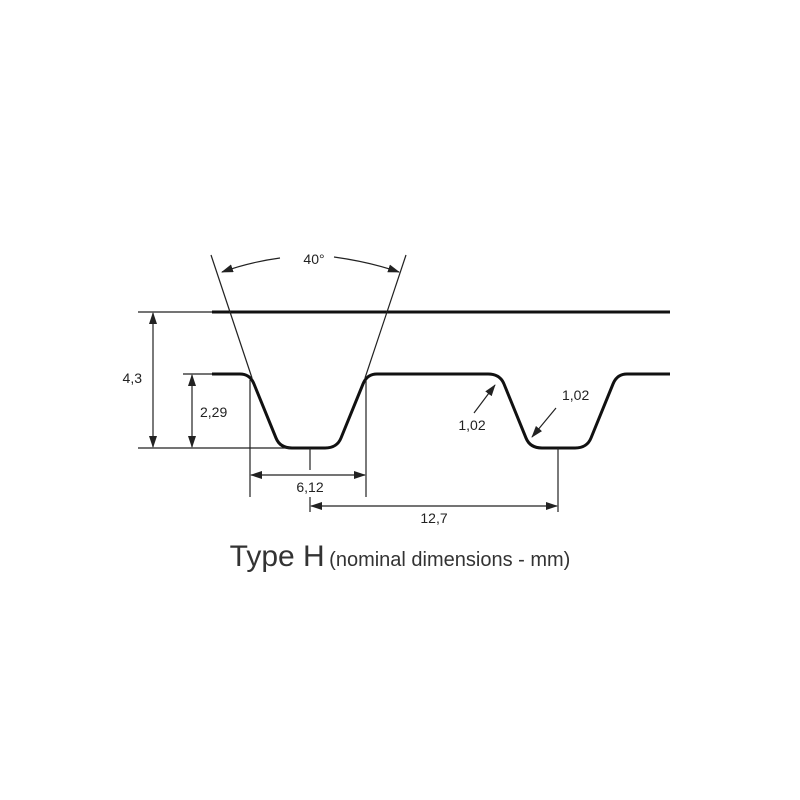 This screenshot has width=800, height=800. What do you see at coordinates (484, 399) in the screenshot?
I see `radius-top-arrow` at bounding box center [484, 399].